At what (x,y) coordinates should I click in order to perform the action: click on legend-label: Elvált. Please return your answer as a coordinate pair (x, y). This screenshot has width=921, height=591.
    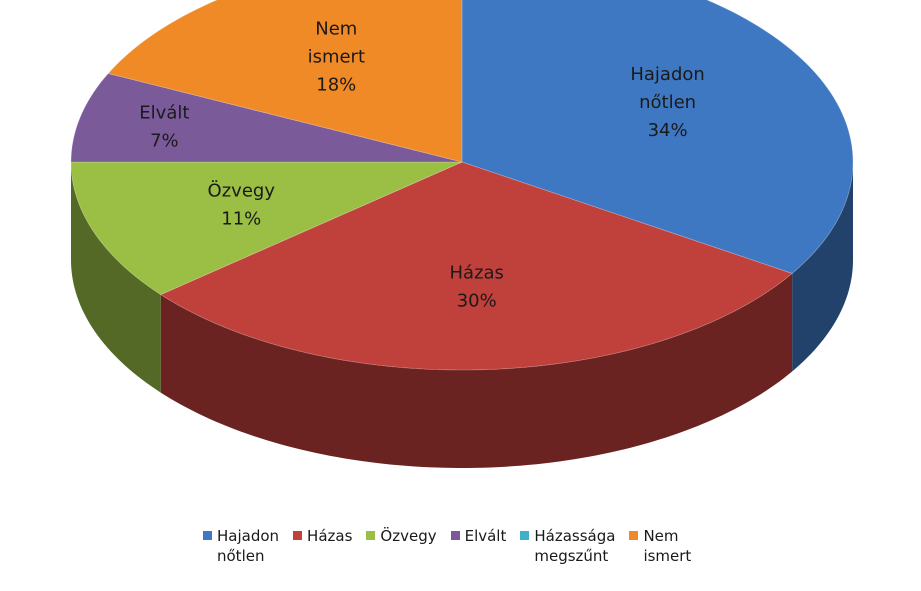
    Looking at the image, I should click on (486, 536).